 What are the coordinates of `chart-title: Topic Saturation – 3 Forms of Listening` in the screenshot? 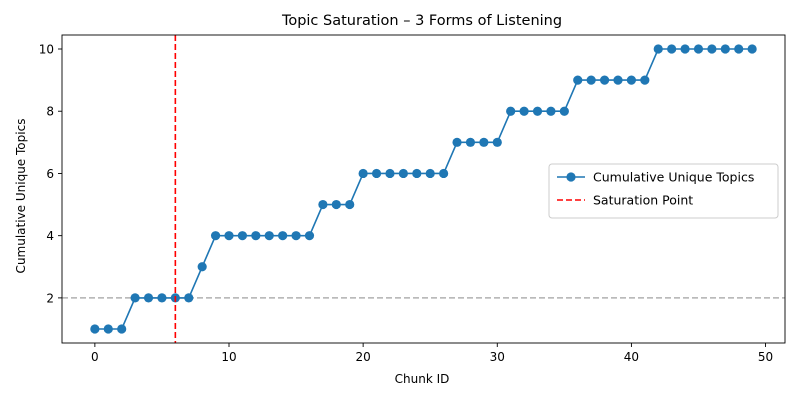 It's located at (421, 21).